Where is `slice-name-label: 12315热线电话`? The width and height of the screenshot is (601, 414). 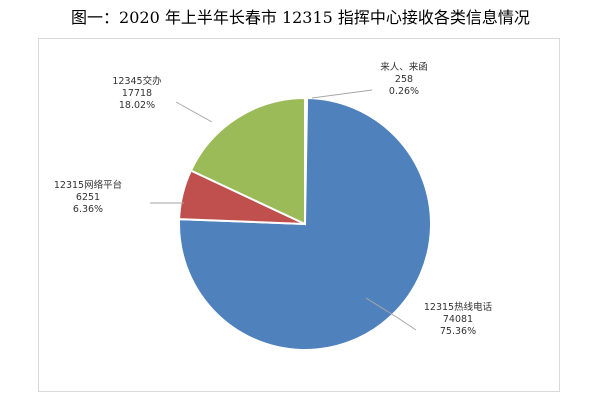 slice-name-label: 12315热线电话 is located at coordinates (458, 307).